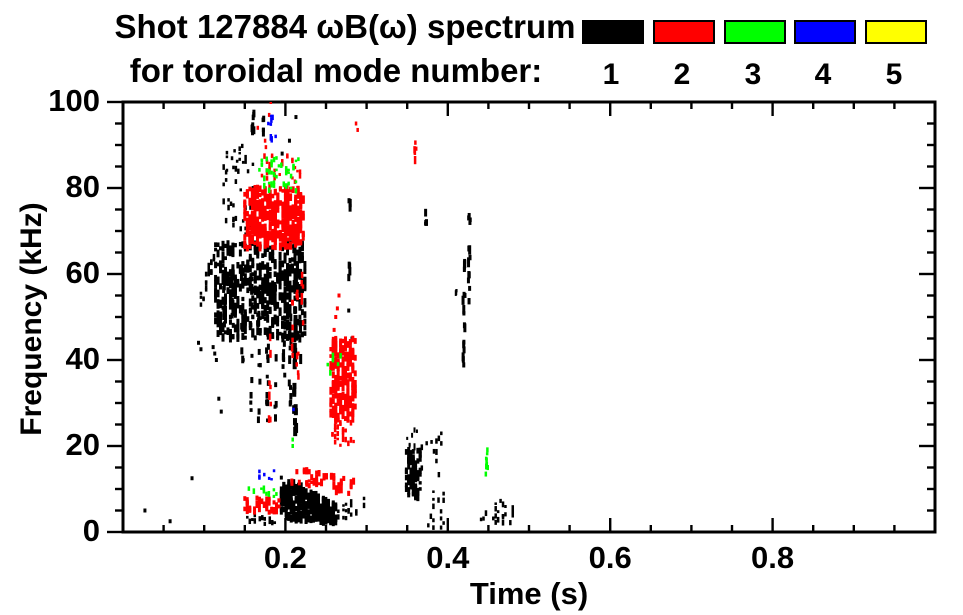  What do you see at coordinates (825, 32) in the screenshot?
I see `legend-swatch-mode4` at bounding box center [825, 32].